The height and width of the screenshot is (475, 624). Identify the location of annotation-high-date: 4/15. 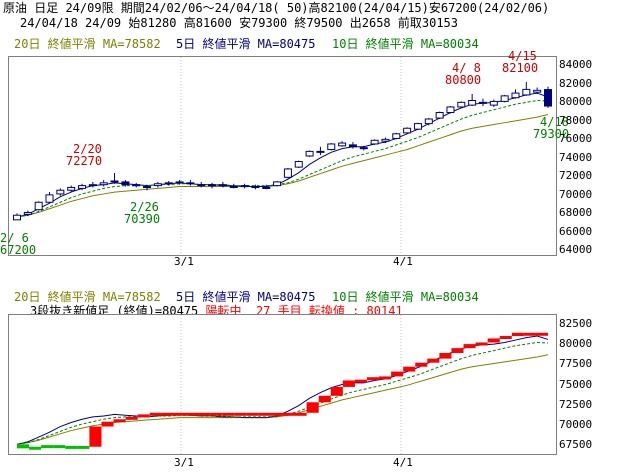
(522, 56).